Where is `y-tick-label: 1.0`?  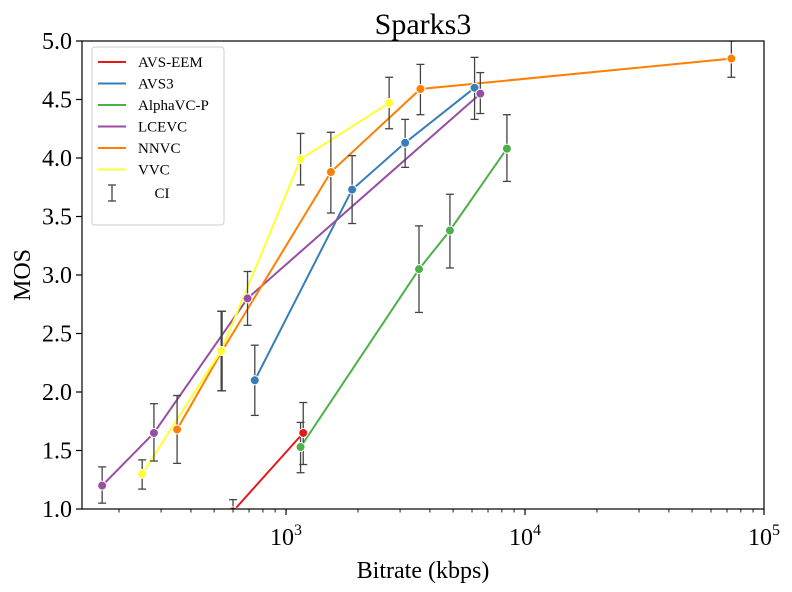 y-tick-label: 1.0 is located at coordinates (57, 510).